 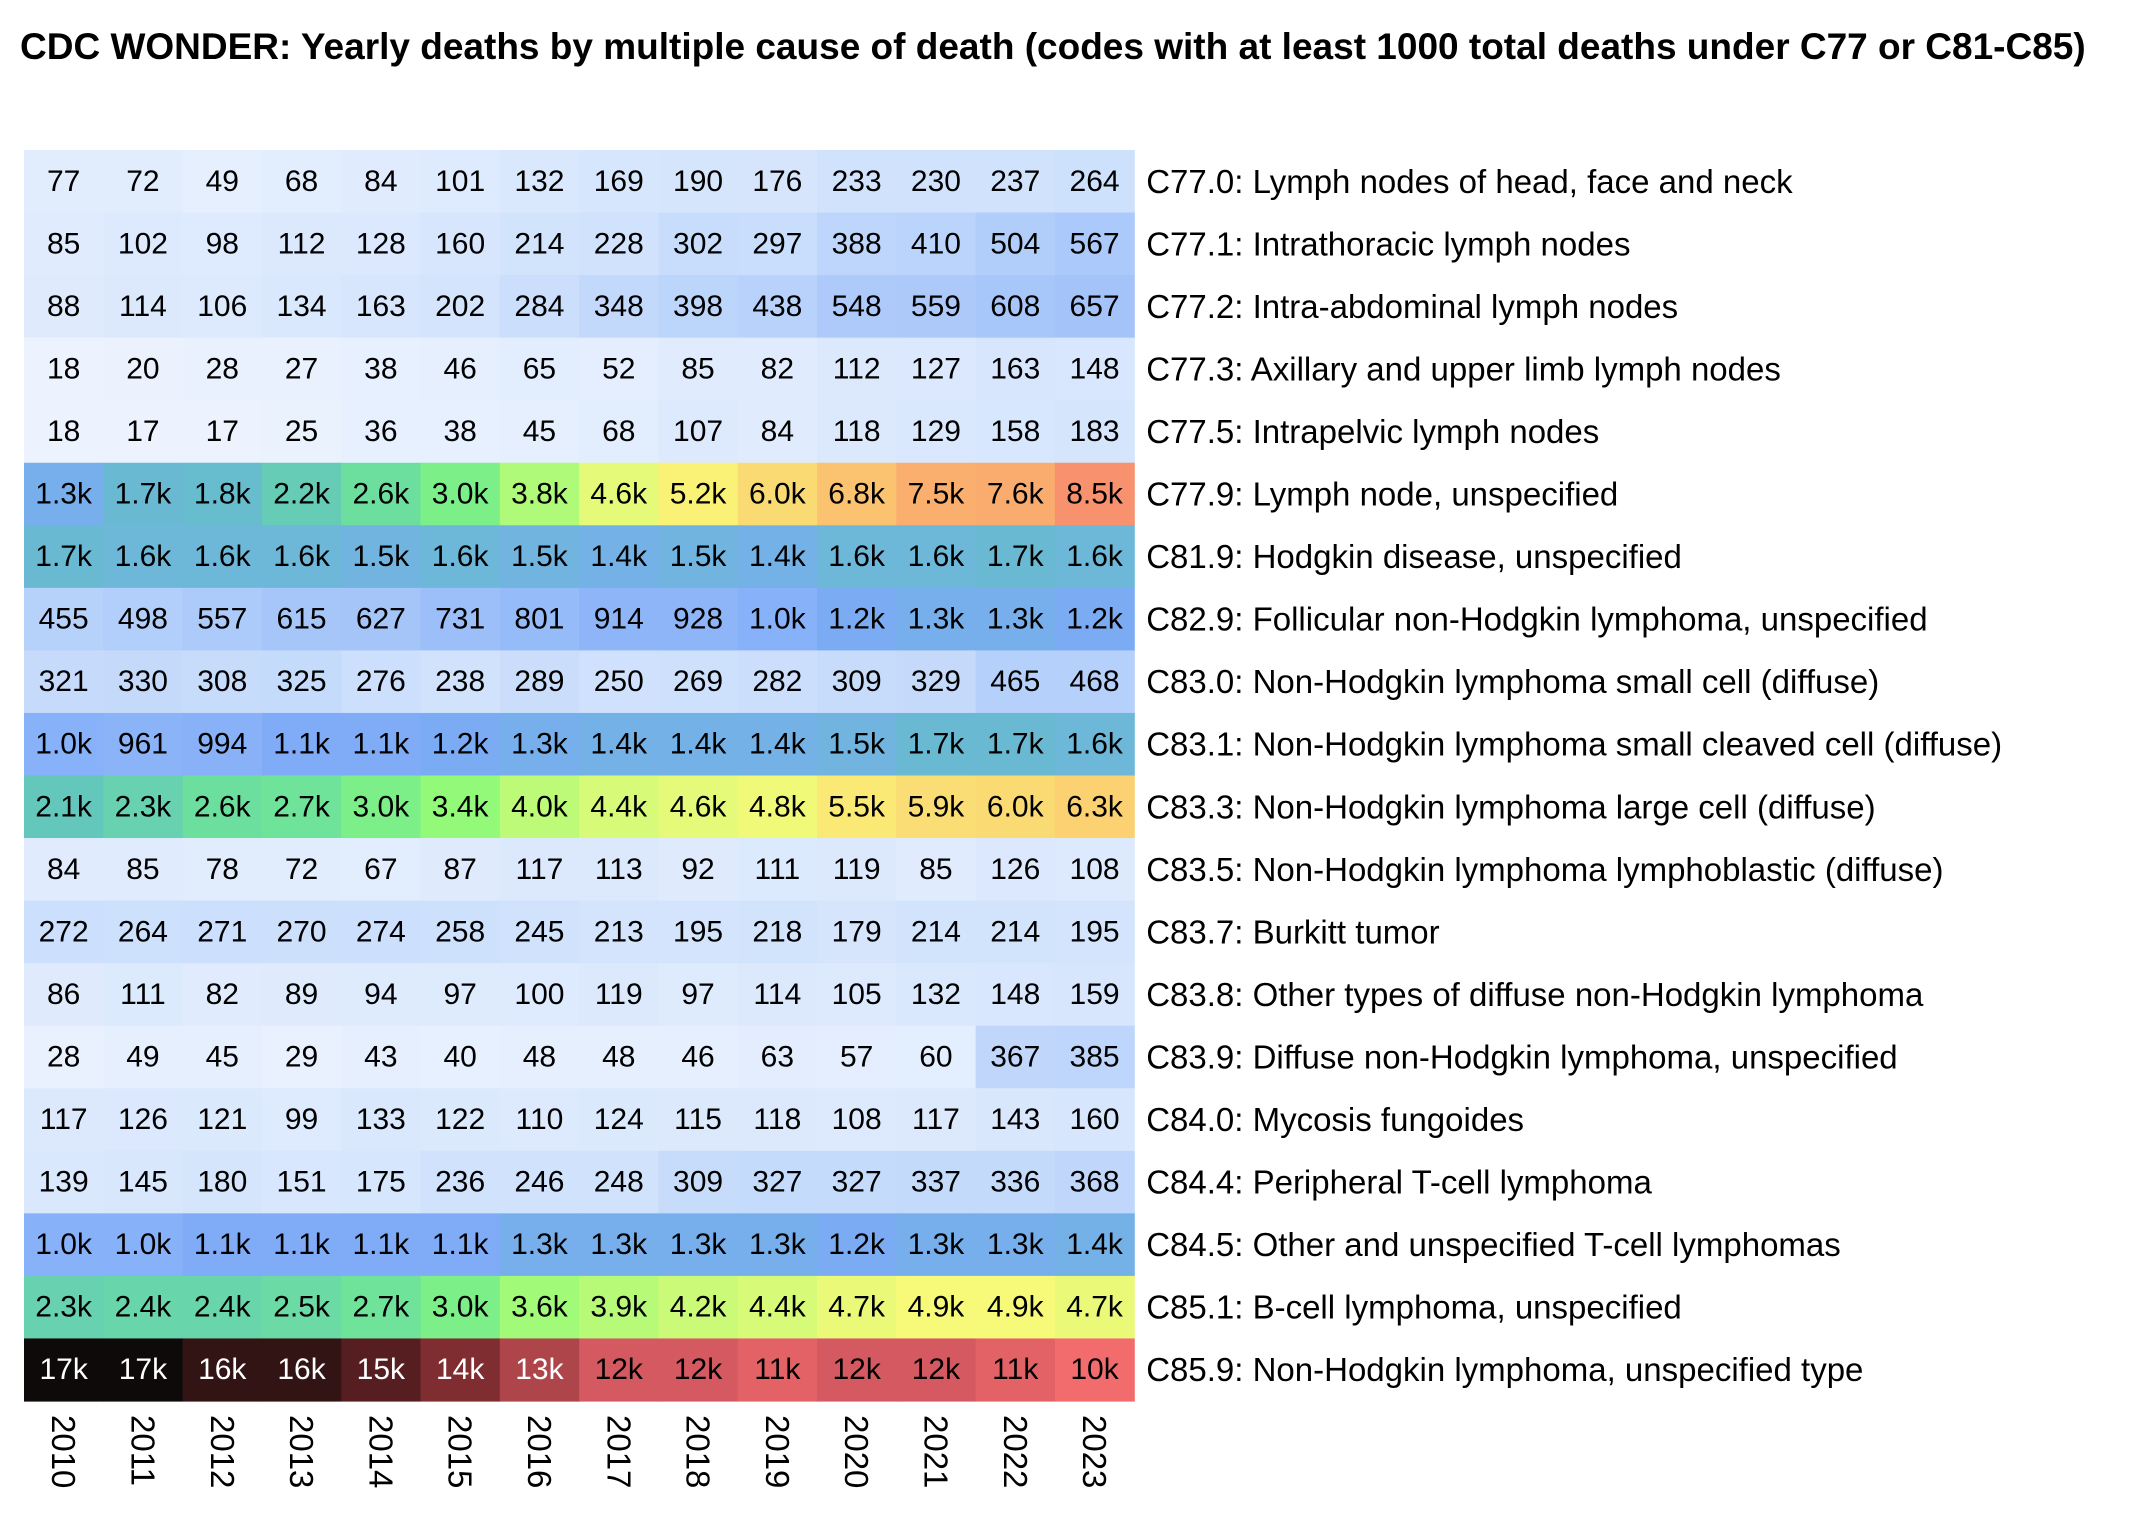 What do you see at coordinates (1015, 869) in the screenshot?
I see `cell-value-label: 126` at bounding box center [1015, 869].